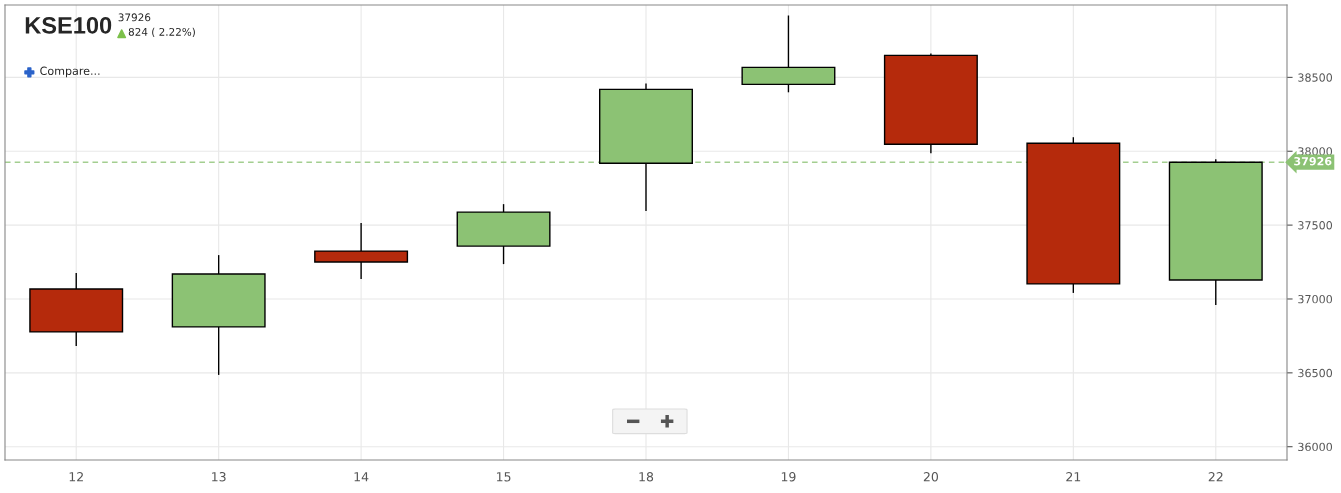  I want to click on x-tick-label: 19, so click(788, 477).